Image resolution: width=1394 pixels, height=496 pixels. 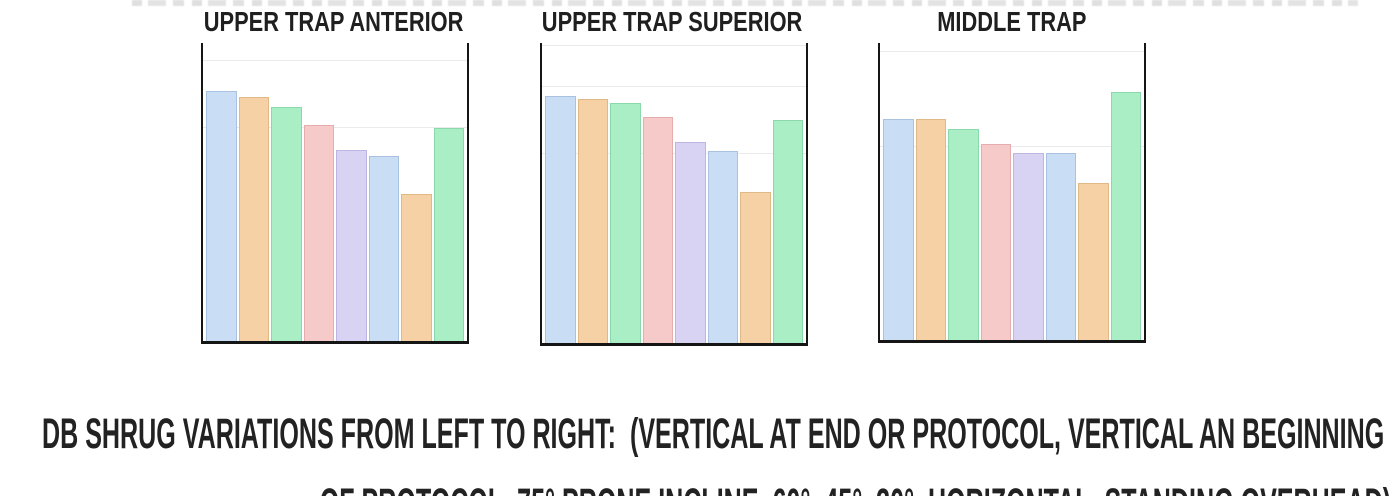 I want to click on bar-chart-middle-trap, so click(x=1012, y=193).